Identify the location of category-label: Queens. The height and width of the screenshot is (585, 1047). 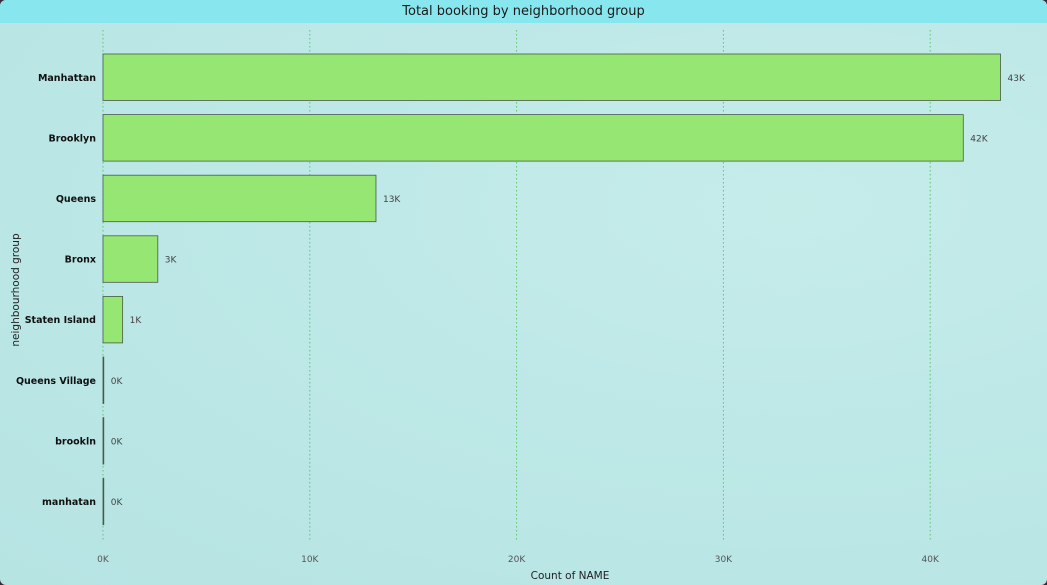
(76, 199).